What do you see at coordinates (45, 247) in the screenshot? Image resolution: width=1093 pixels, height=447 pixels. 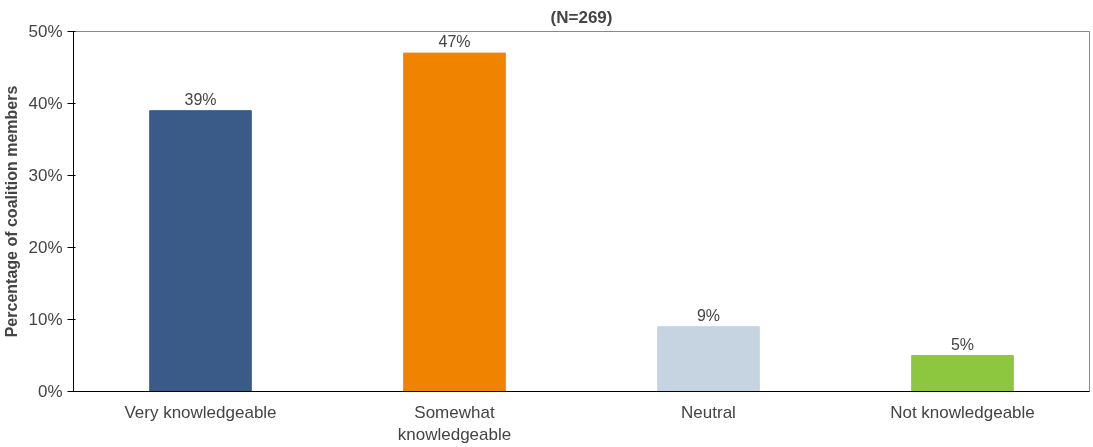 I see `y-tick-label: 20%` at bounding box center [45, 247].